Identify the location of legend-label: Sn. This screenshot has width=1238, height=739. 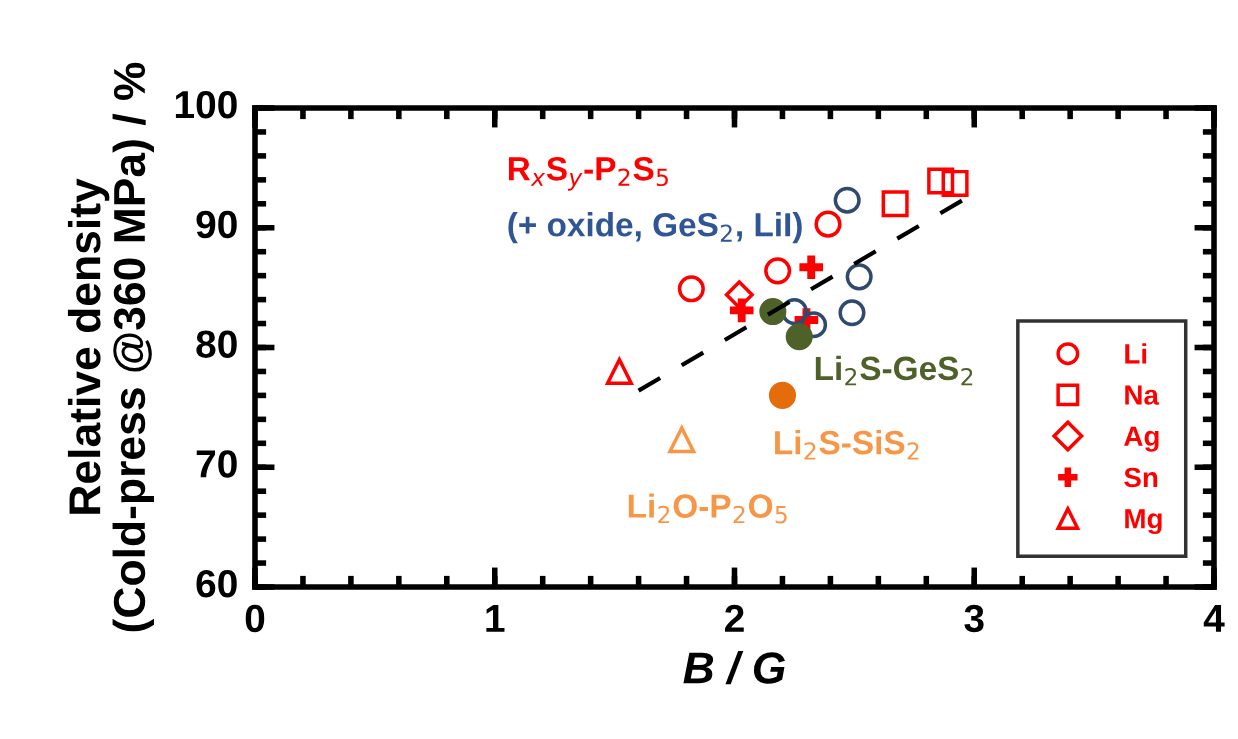
(1141, 477).